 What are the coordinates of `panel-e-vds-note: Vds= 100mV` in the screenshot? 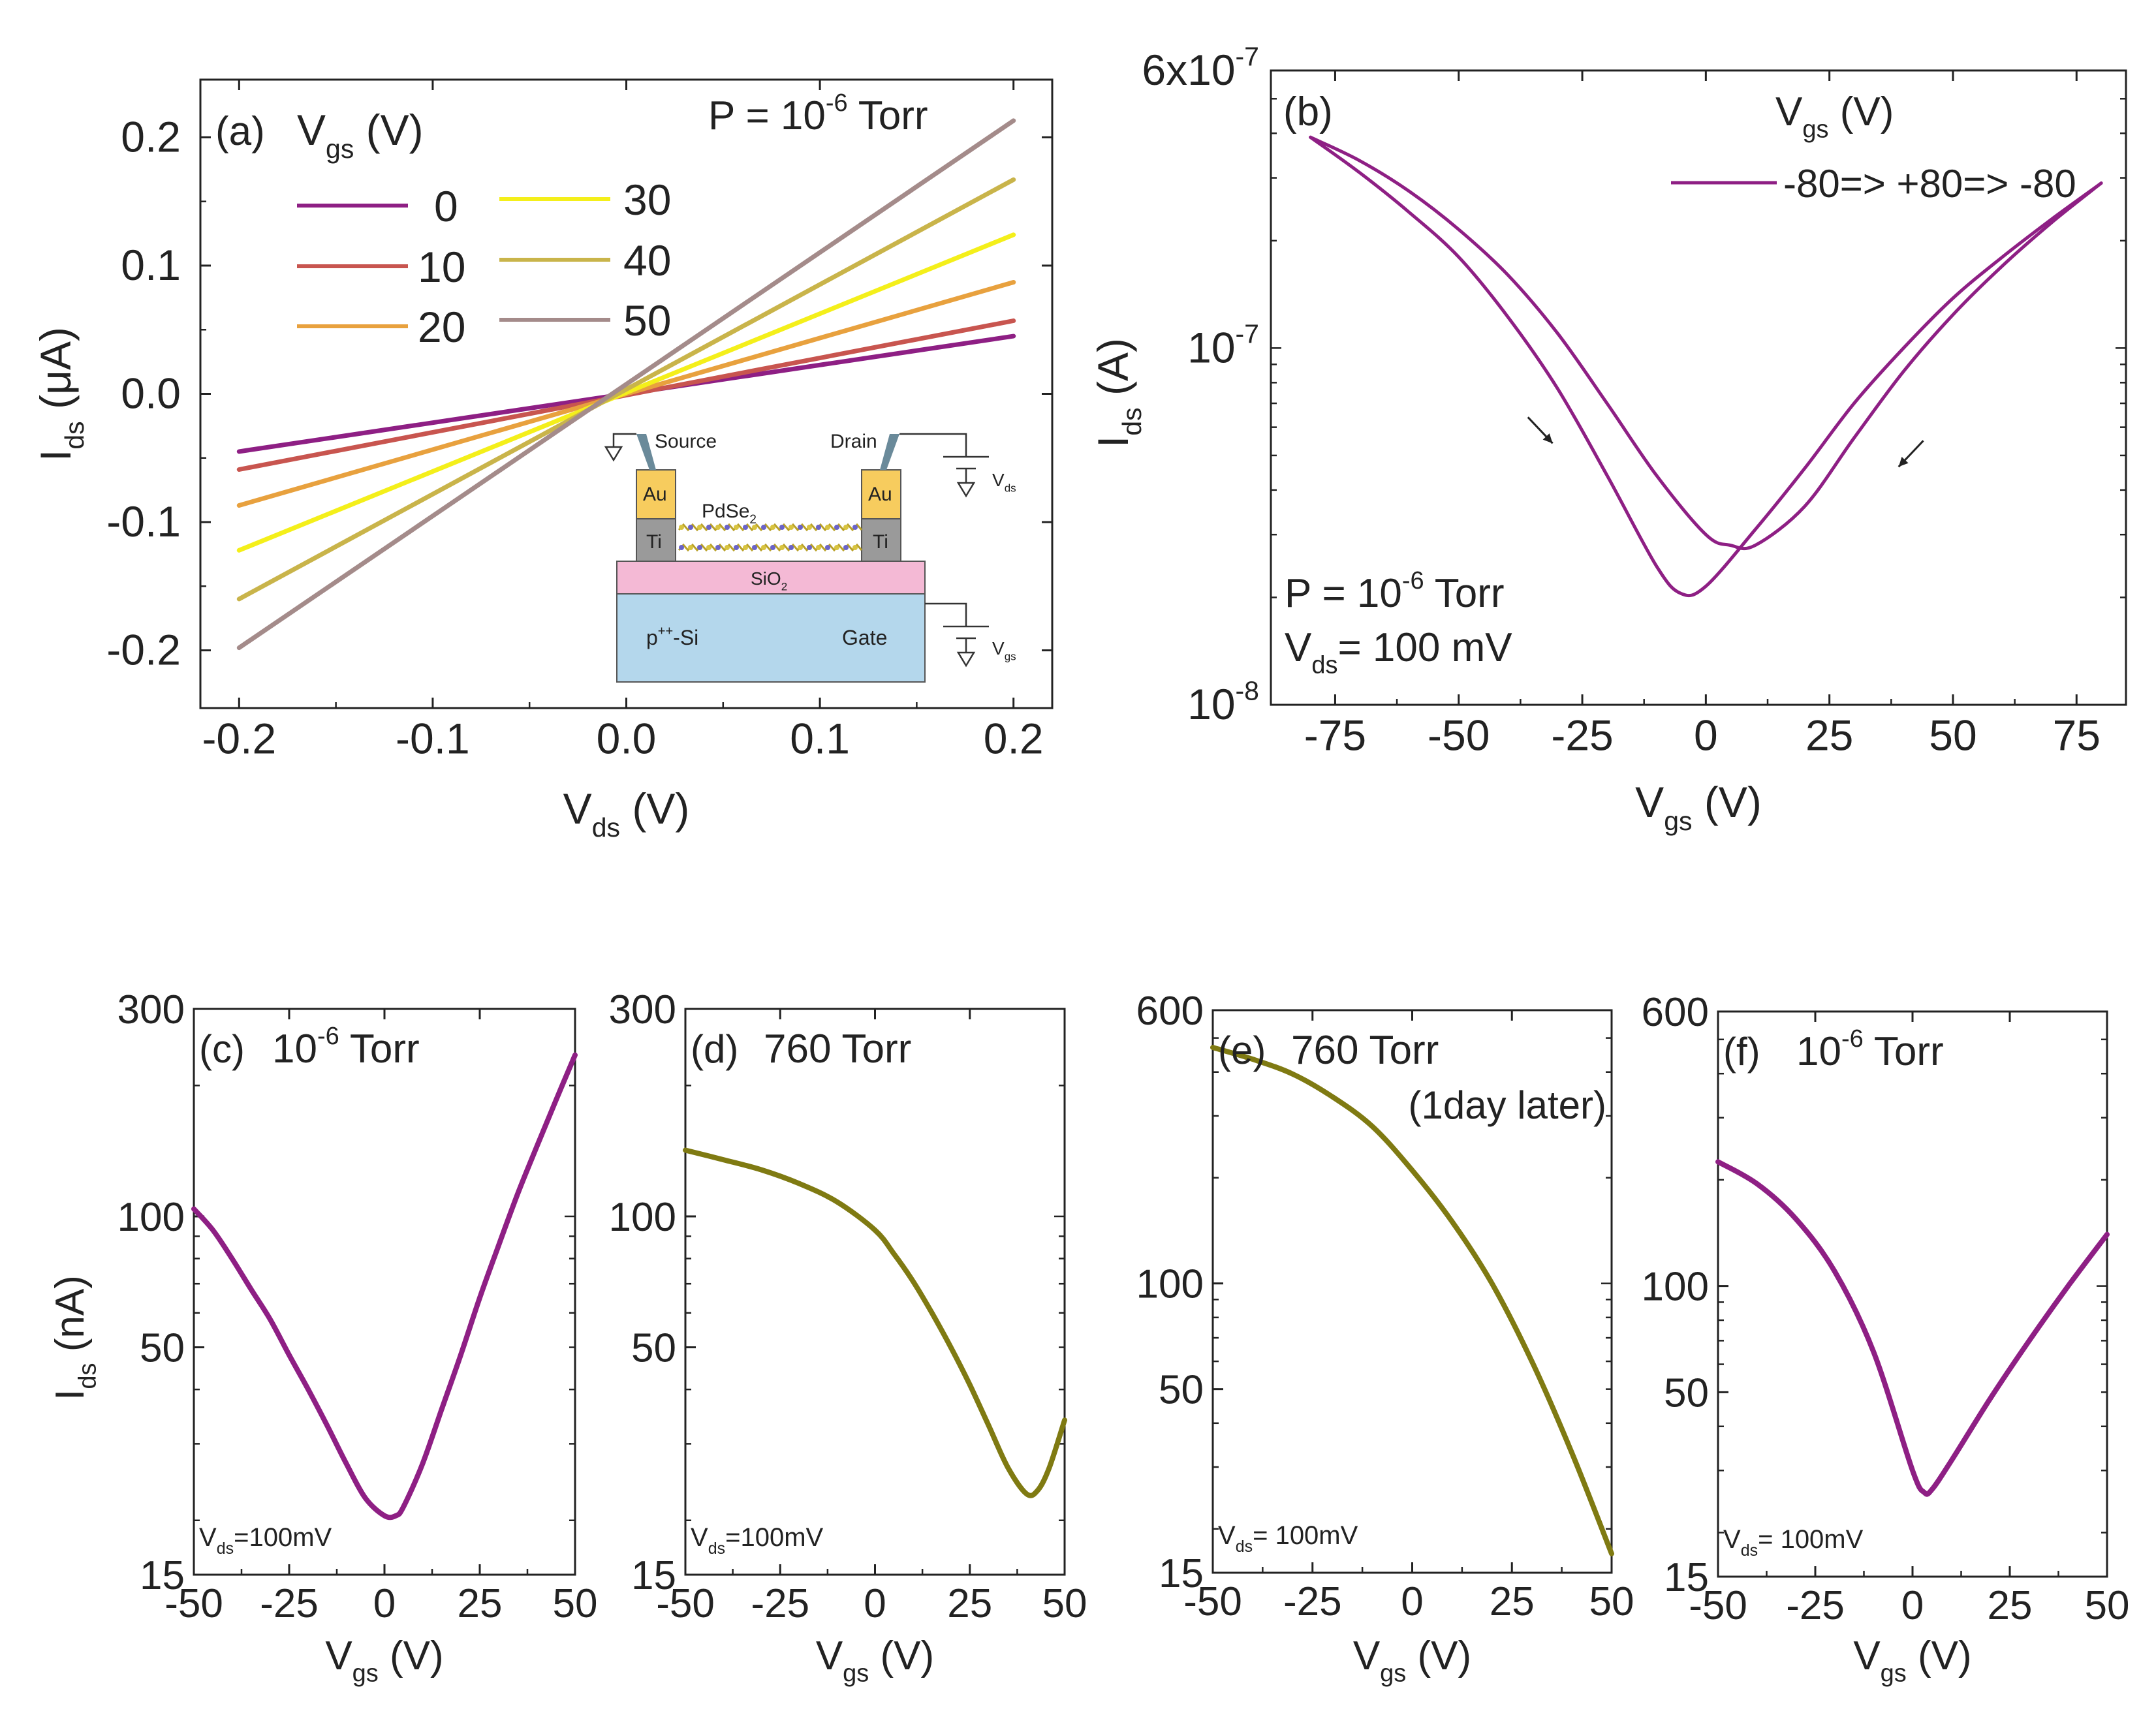 It's located at (1288, 1538).